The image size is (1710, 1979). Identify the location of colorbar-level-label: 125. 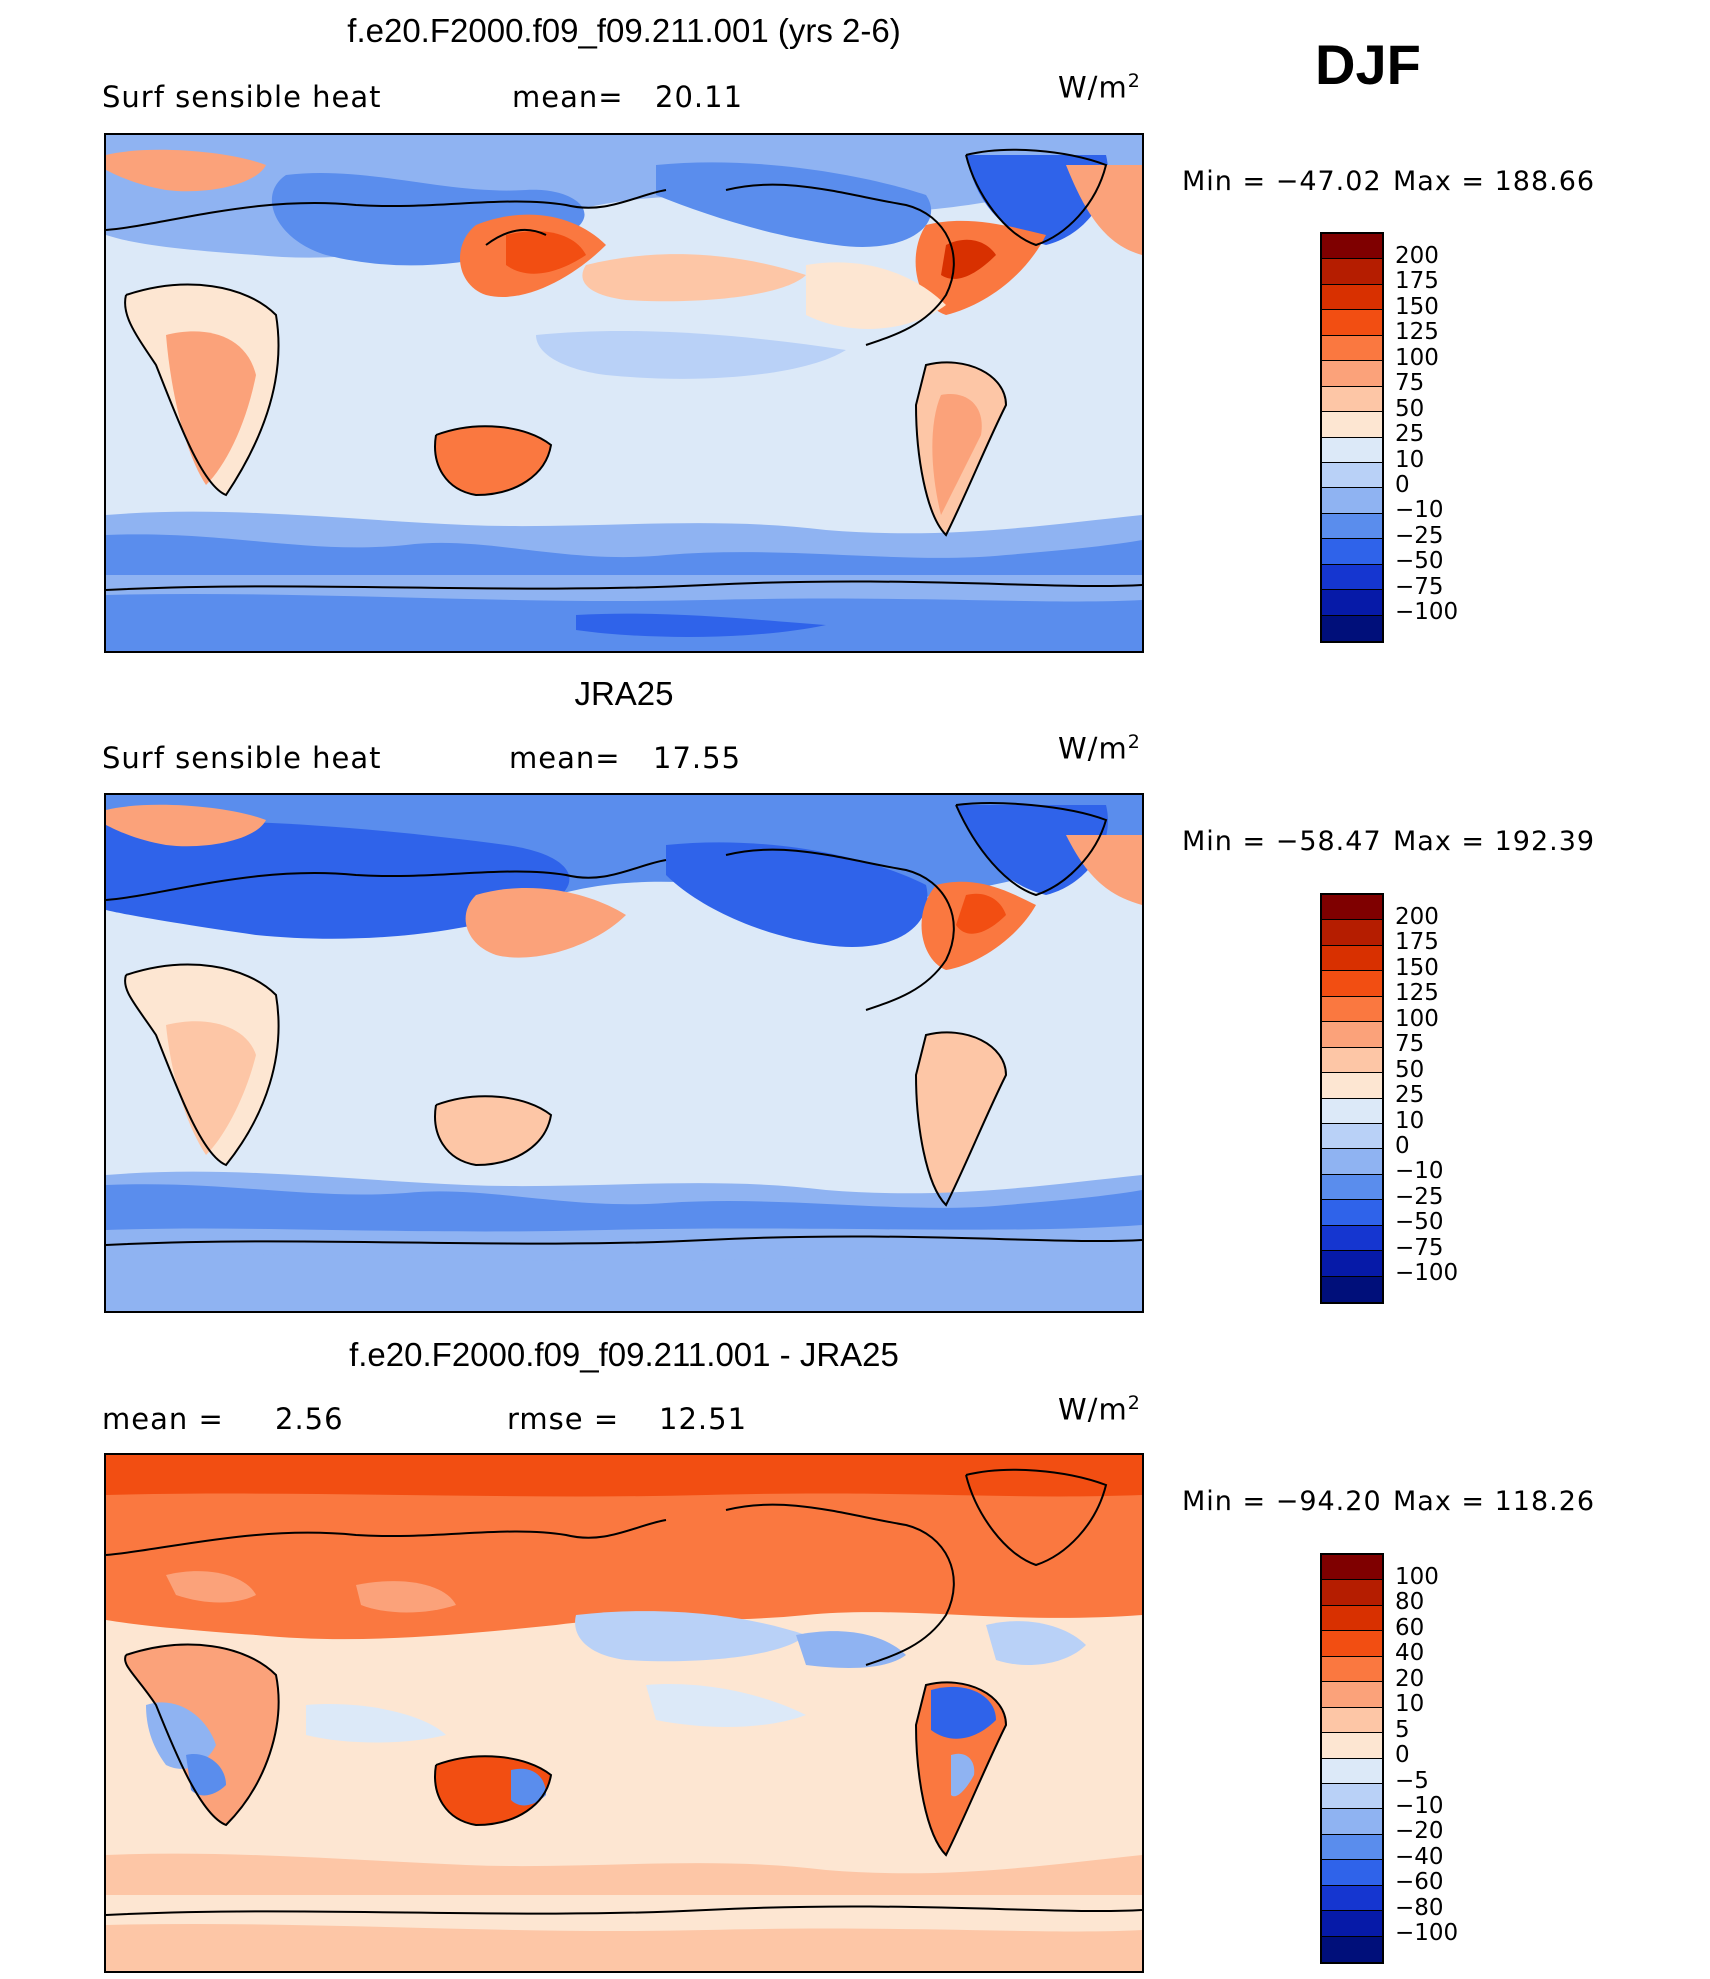
(1417, 993).